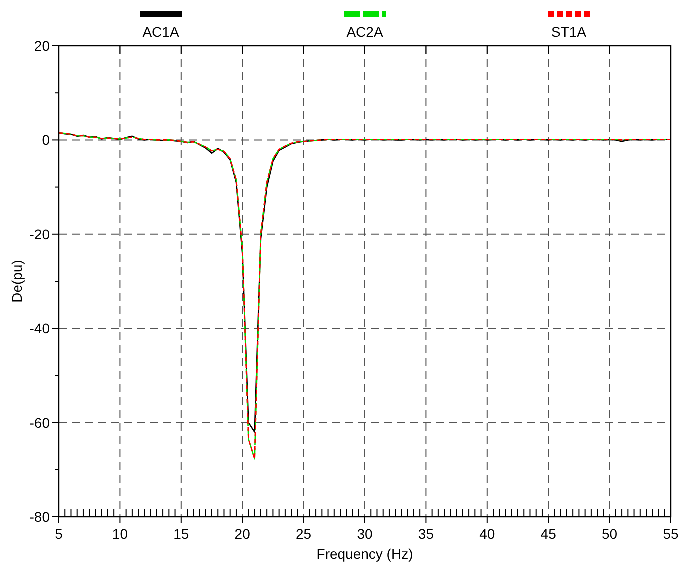 The height and width of the screenshot is (571, 692). What do you see at coordinates (365, 534) in the screenshot?
I see `x-tick-label: 30` at bounding box center [365, 534].